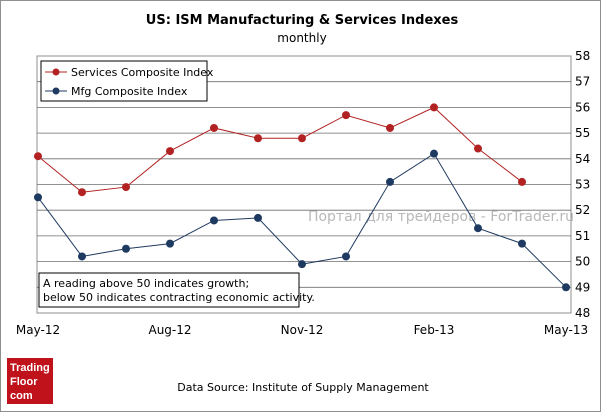 Image resolution: width=601 pixels, height=412 pixels. What do you see at coordinates (302, 20) in the screenshot?
I see `chart-title: US: ISM Manufacturing & Services Indexes` at bounding box center [302, 20].